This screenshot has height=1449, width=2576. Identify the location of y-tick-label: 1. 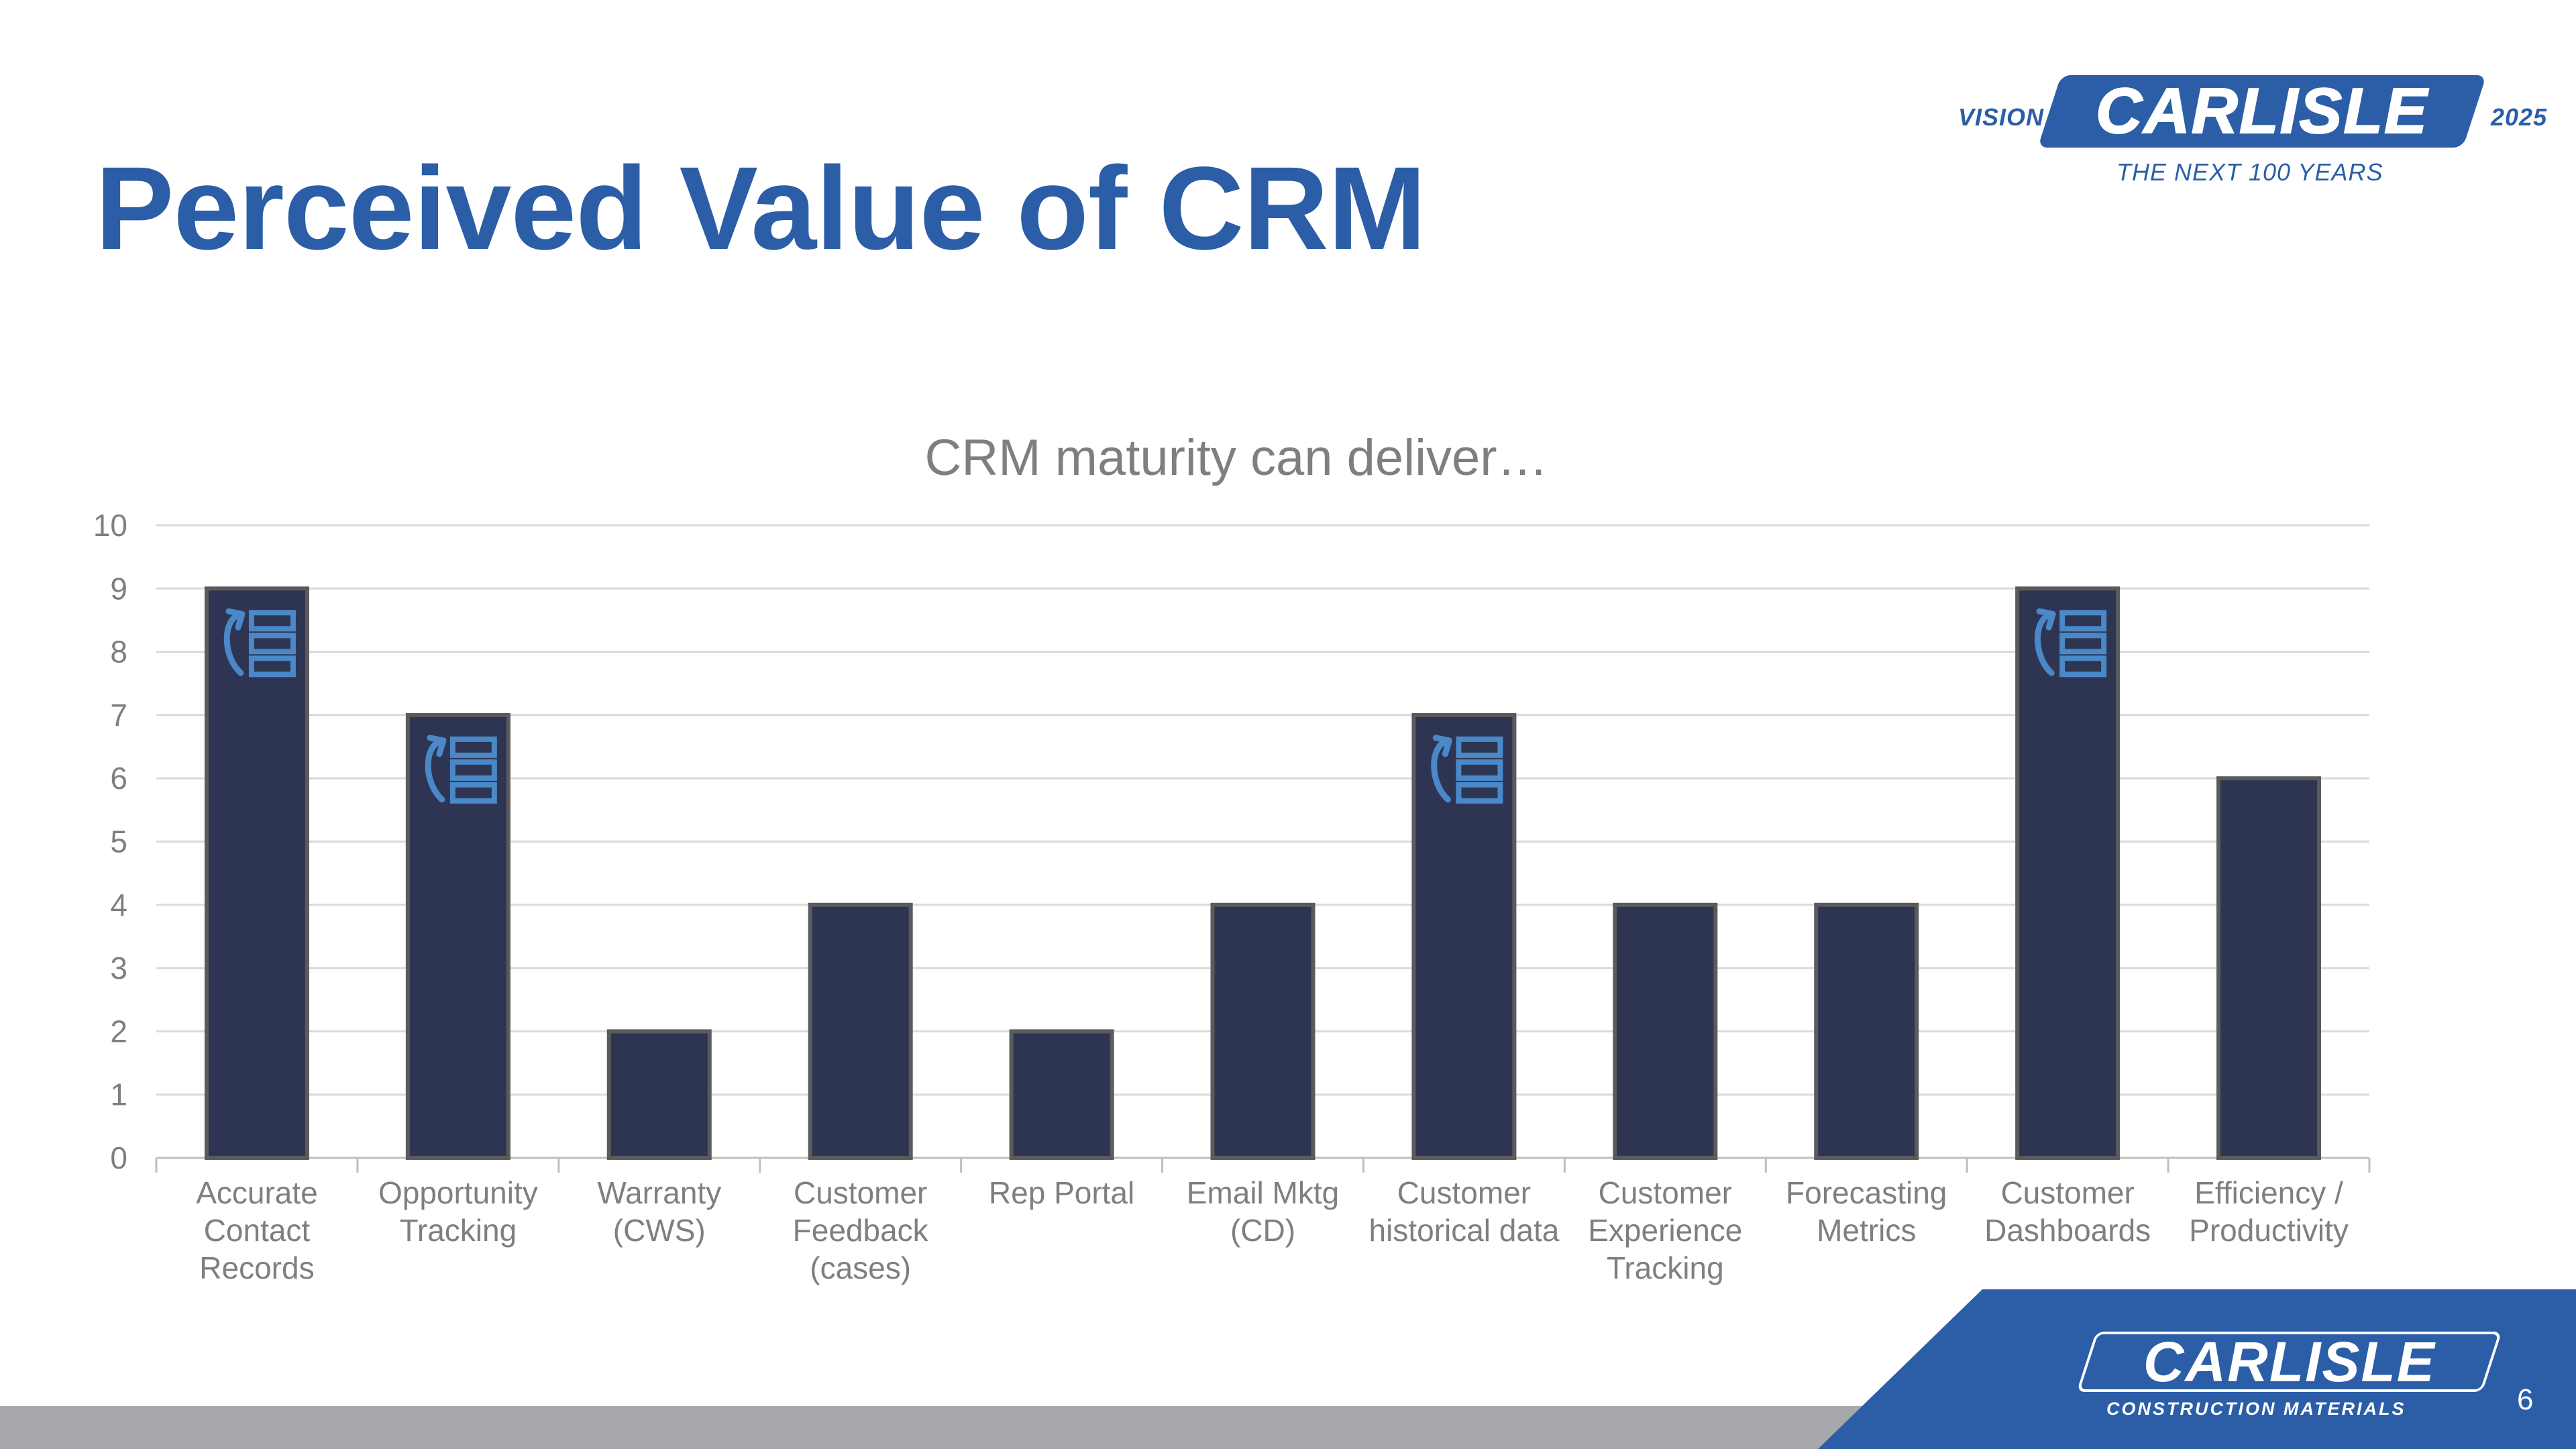
(118, 1094).